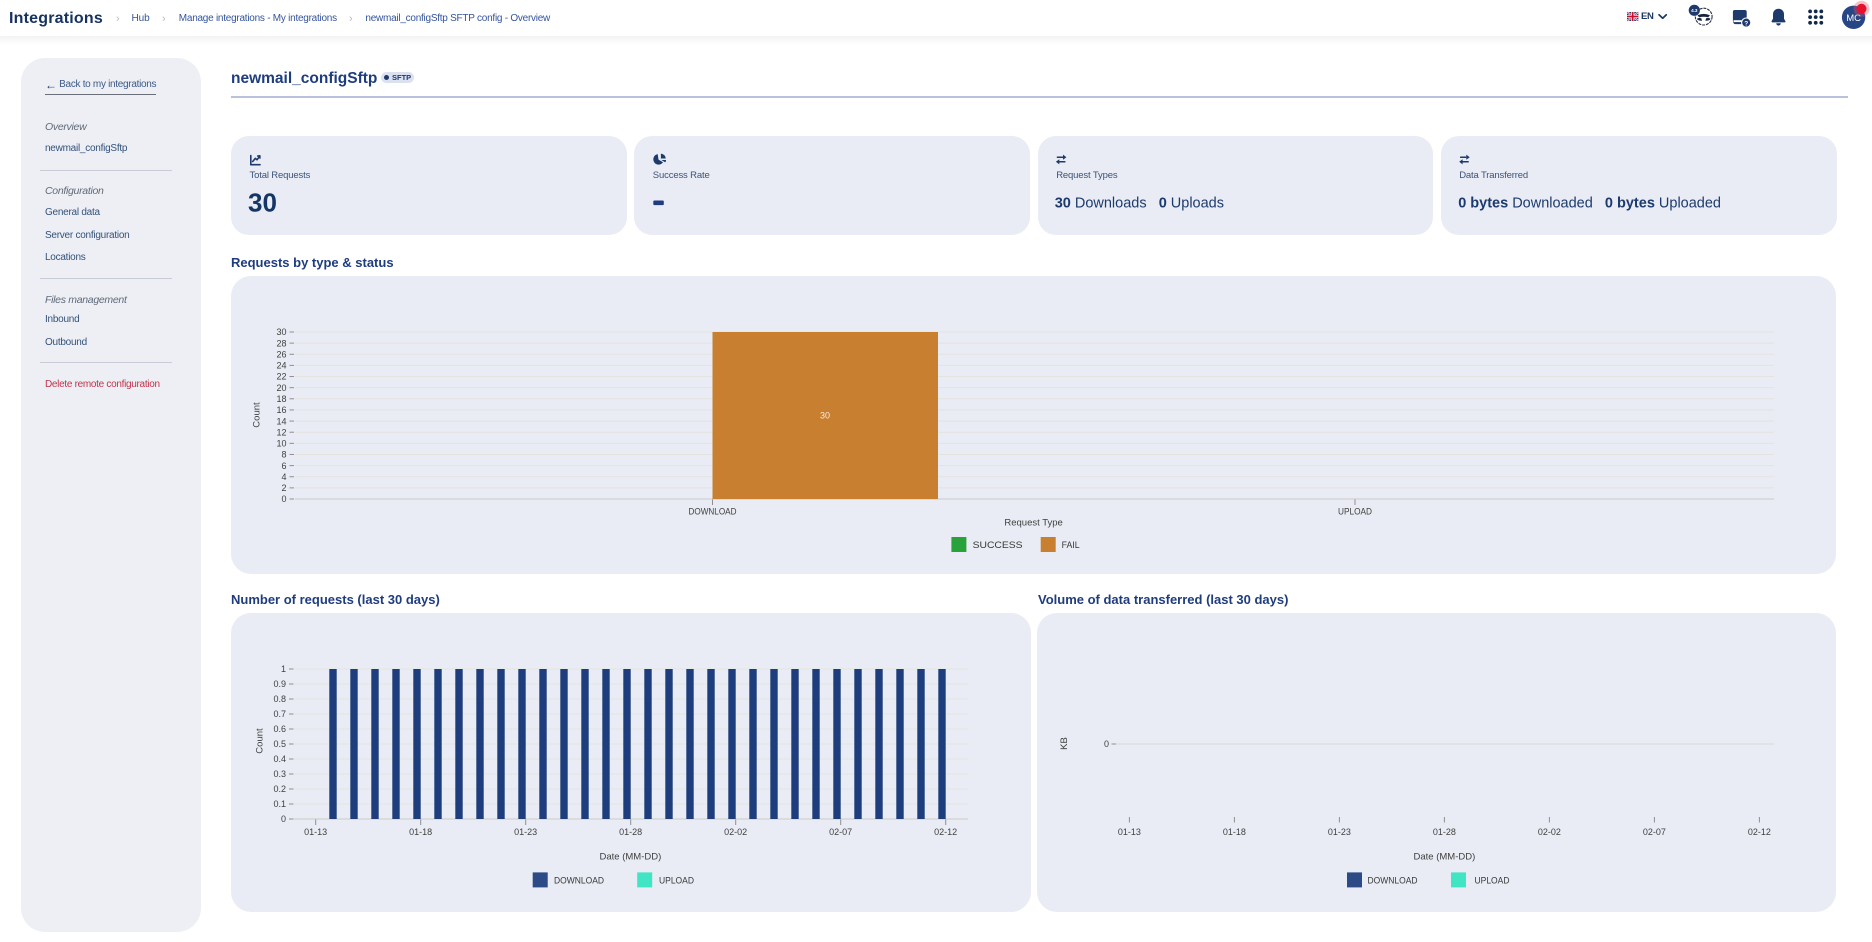 The image size is (1872, 942). I want to click on svg-text: 0.7, so click(279, 714).